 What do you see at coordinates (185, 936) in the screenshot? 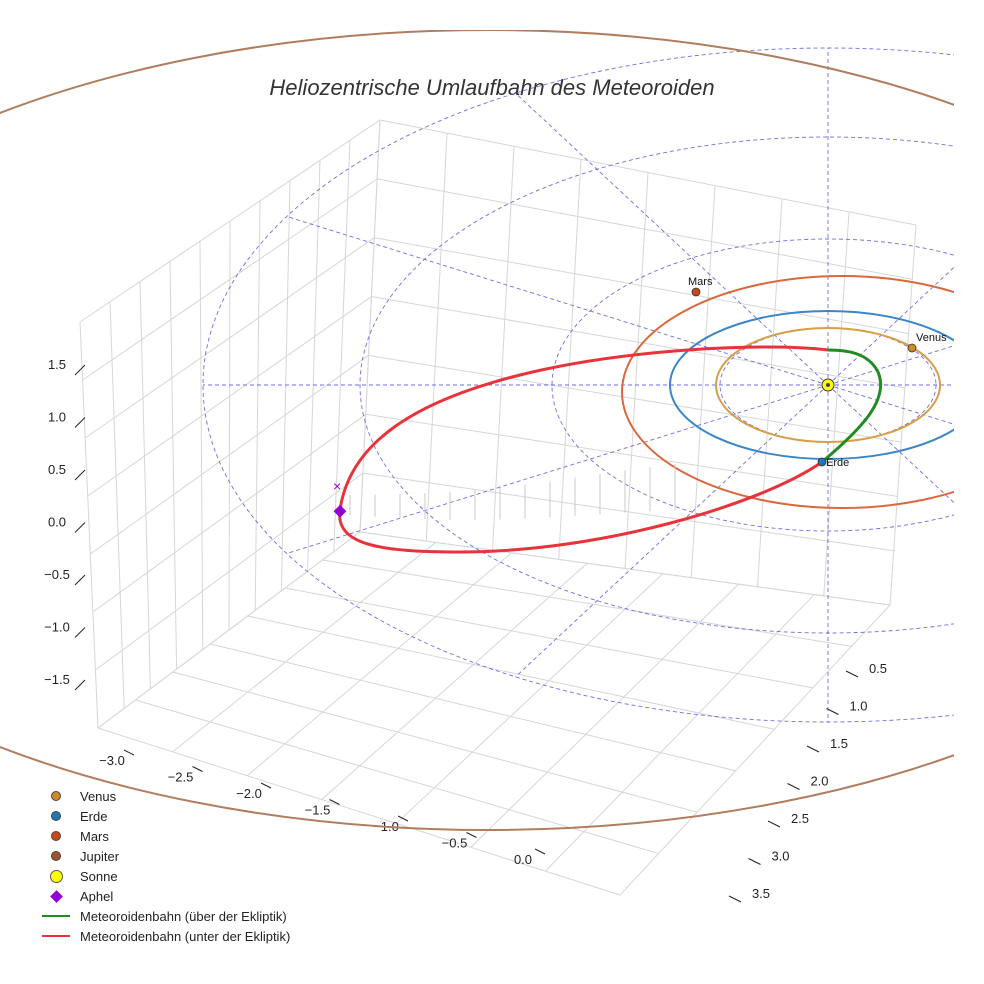
I see `legend-label: Meteoroidenbahn (unter der Ekliptik)` at bounding box center [185, 936].